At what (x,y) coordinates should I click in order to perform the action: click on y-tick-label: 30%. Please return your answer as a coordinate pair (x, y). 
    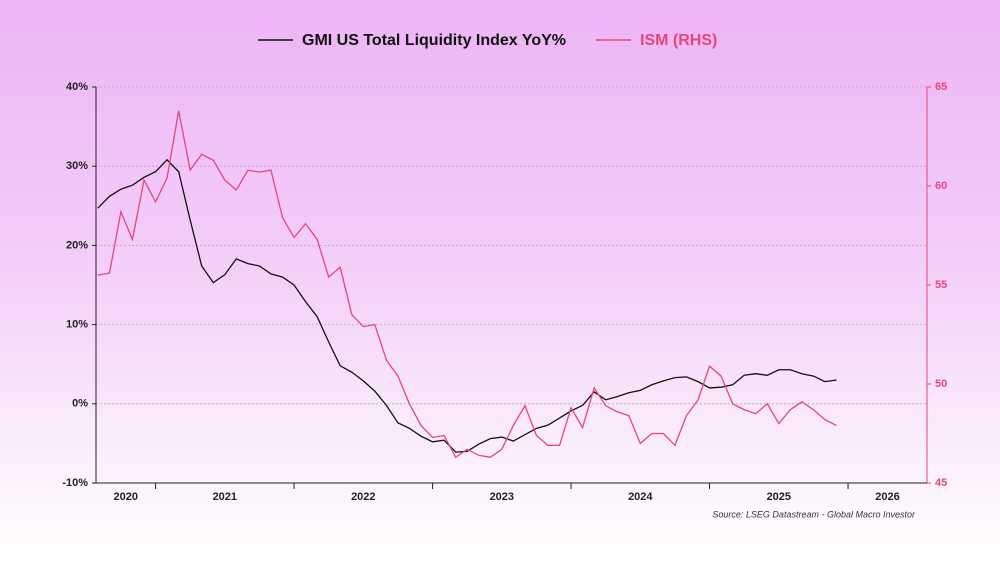
    Looking at the image, I should click on (77, 166).